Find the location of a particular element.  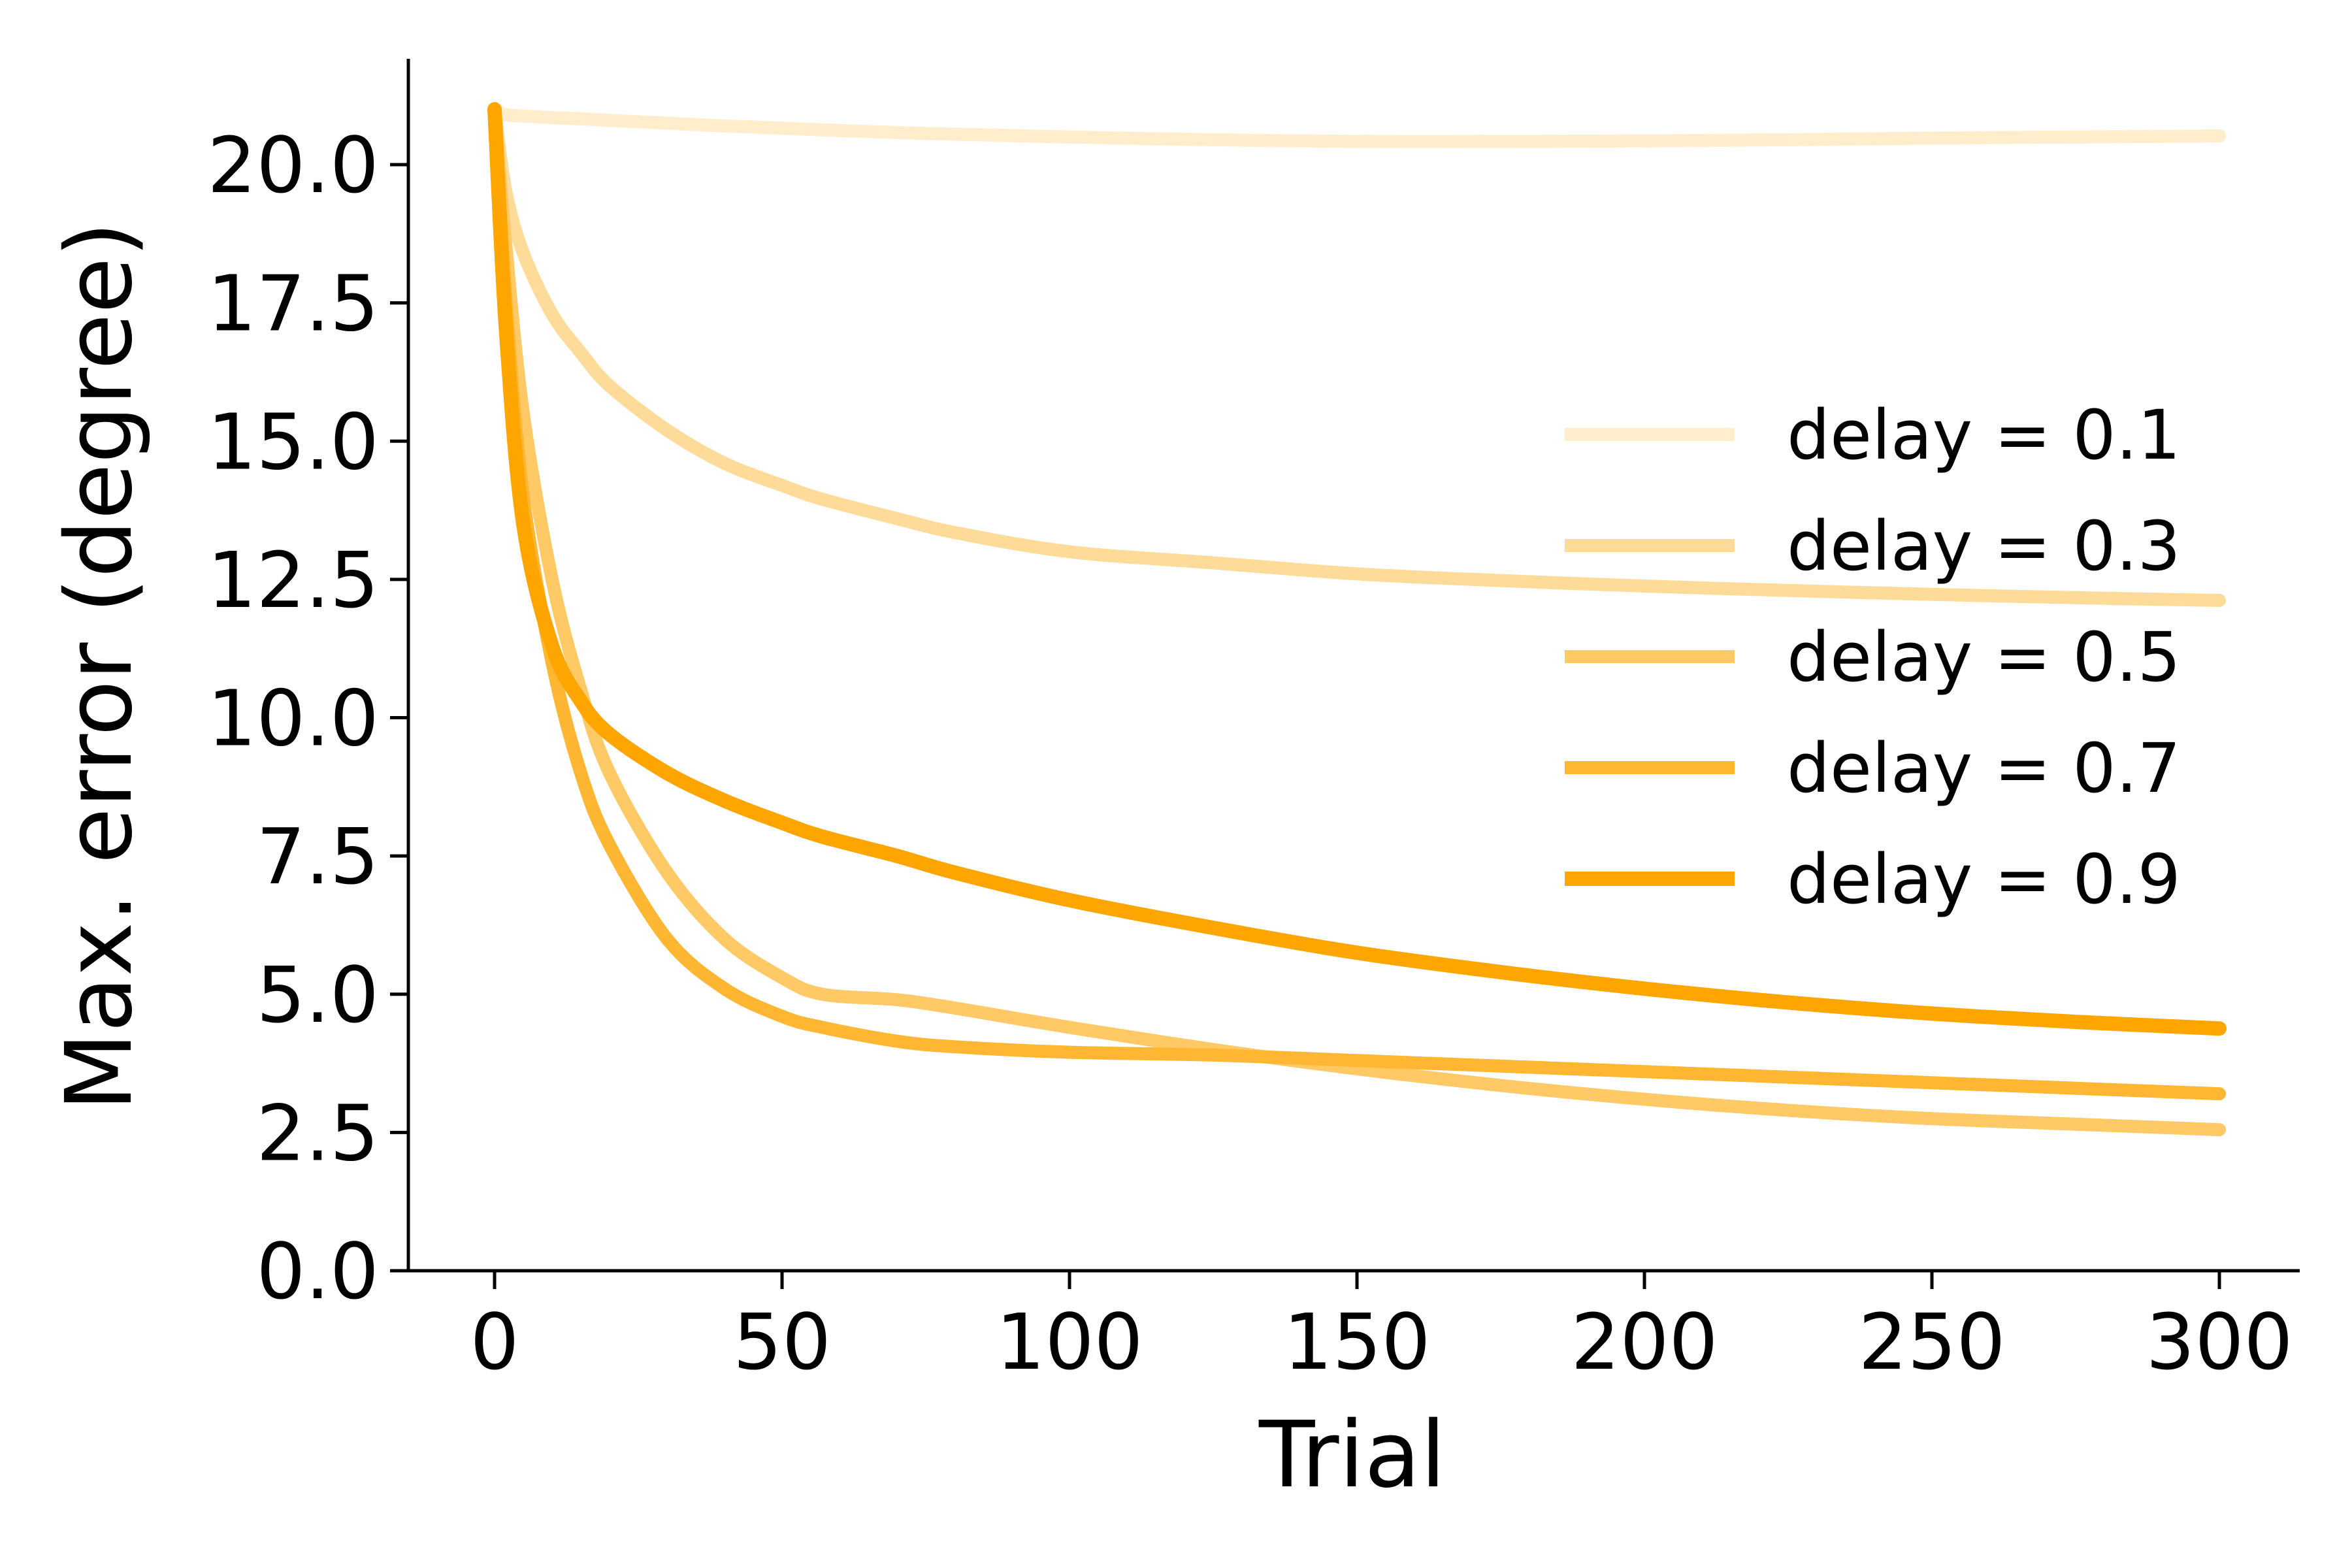

x-tick-label: 100 is located at coordinates (1069, 1342).